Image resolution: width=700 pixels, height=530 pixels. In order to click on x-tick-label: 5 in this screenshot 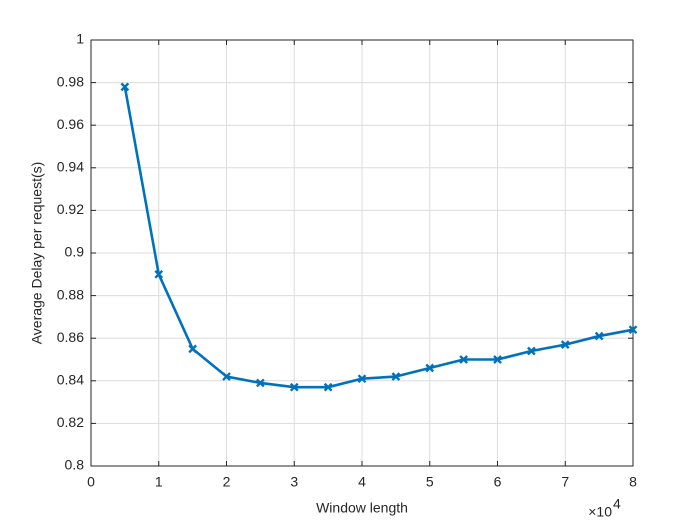, I will do `click(430, 482)`.